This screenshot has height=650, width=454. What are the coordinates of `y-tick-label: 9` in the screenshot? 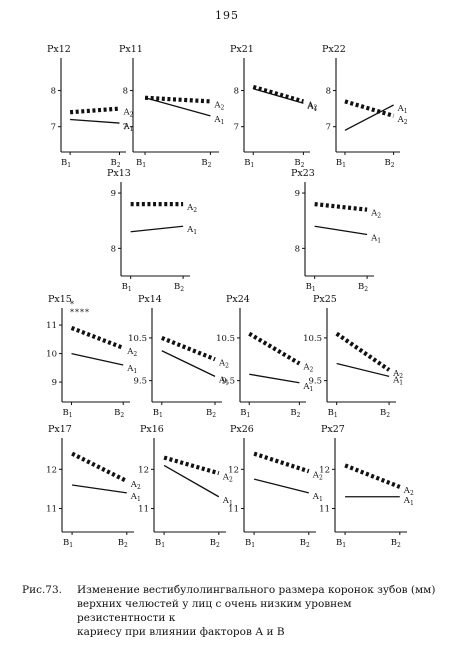 It's located at (113, 194).